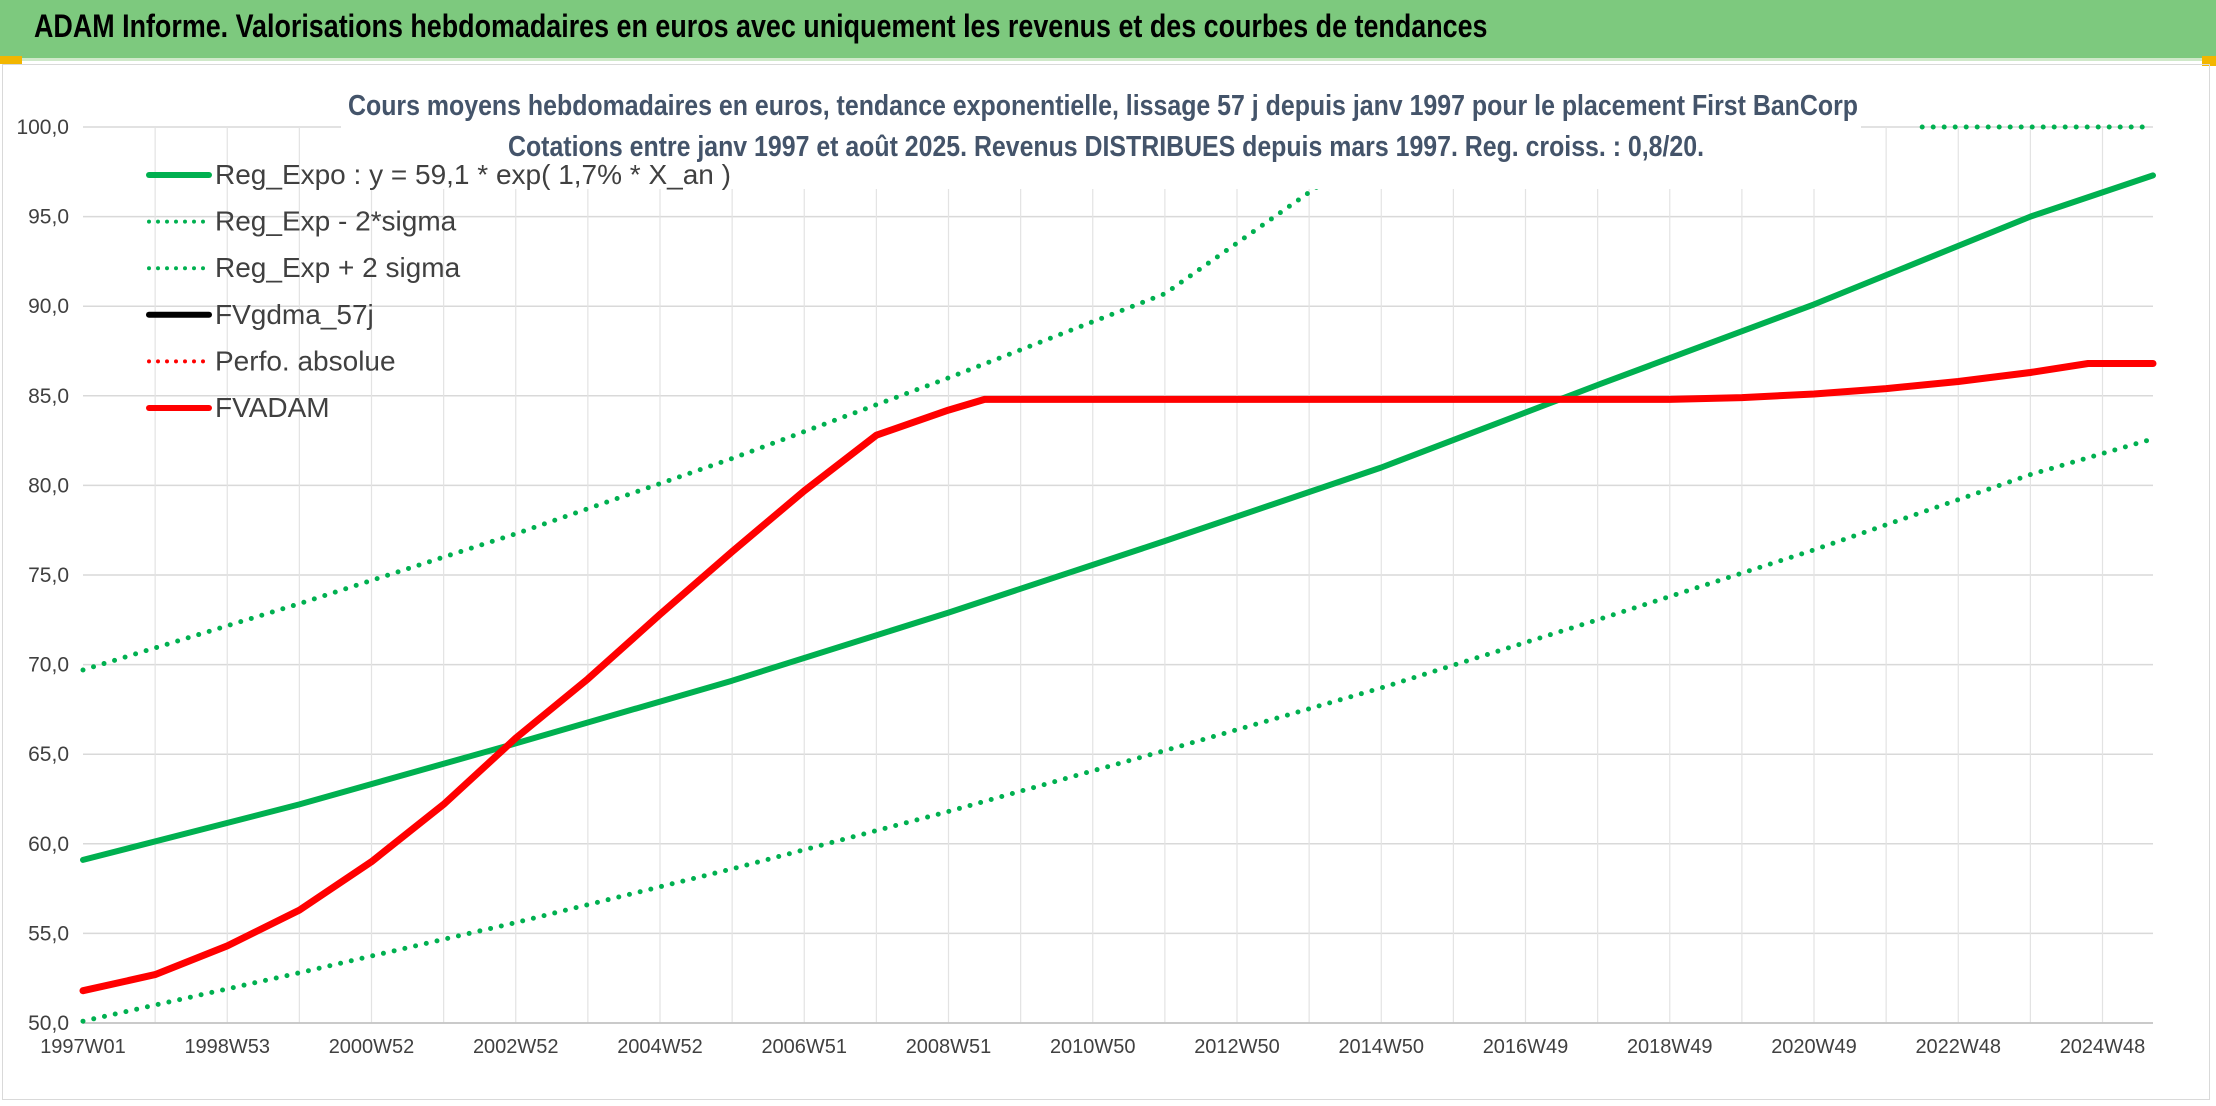 This screenshot has height=1106, width=2216. Describe the element at coordinates (2209, 61) in the screenshot. I see `corner-marker-right` at that location.